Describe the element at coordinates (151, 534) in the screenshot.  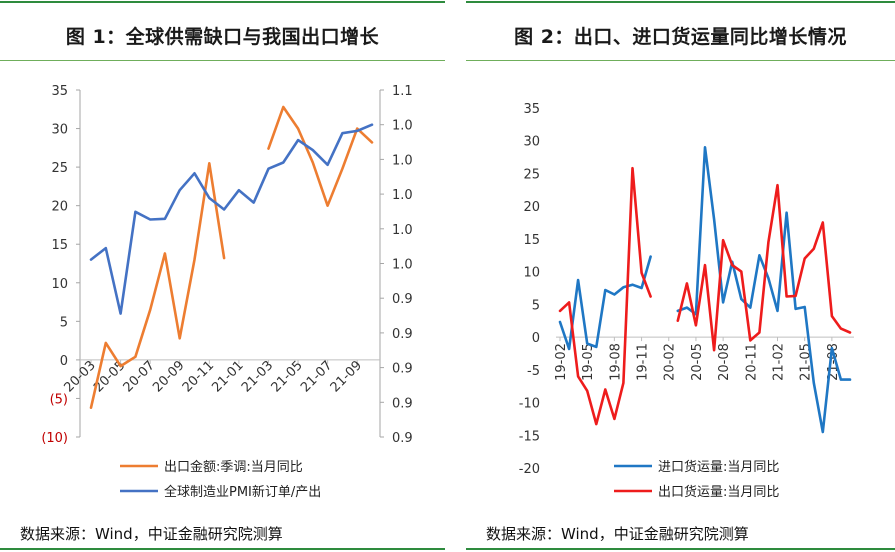
I see `figure-1-source: 数据来源：Wind，中证金融研究院测算` at that location.